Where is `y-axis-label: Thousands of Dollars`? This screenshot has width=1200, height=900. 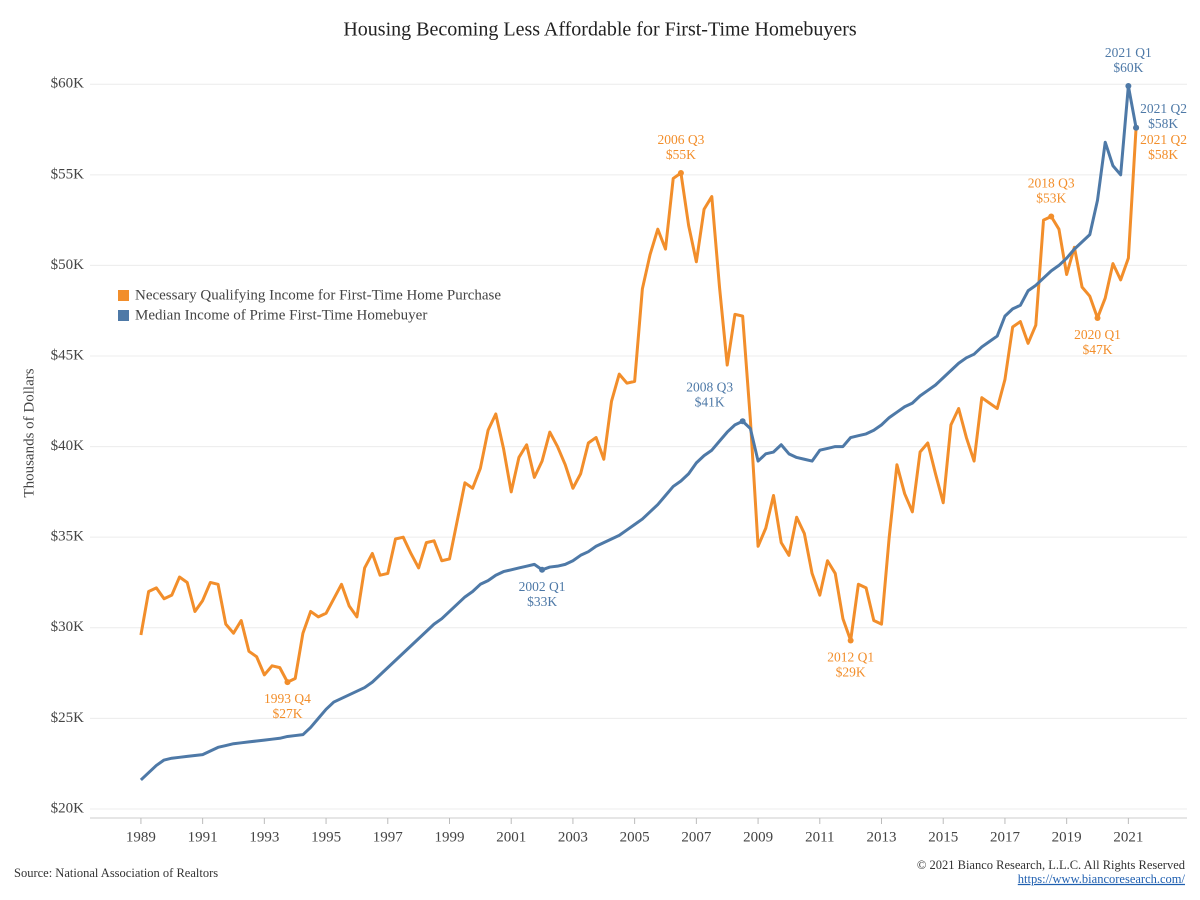
y-axis-label: Thousands of Dollars is located at coordinates (29, 432).